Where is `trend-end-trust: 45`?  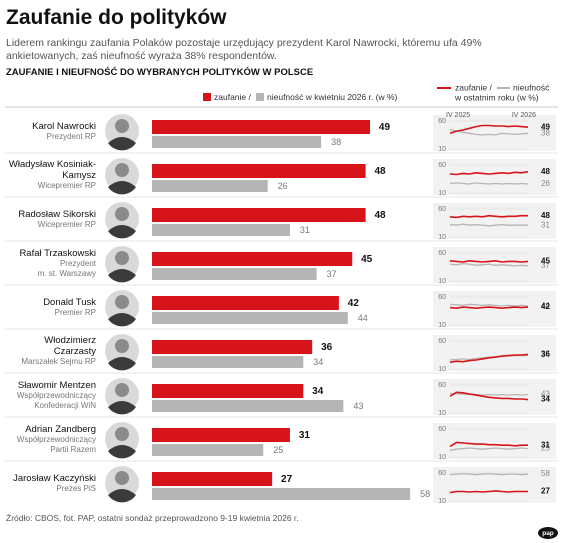
trend-end-trust: 45 is located at coordinates (545, 261).